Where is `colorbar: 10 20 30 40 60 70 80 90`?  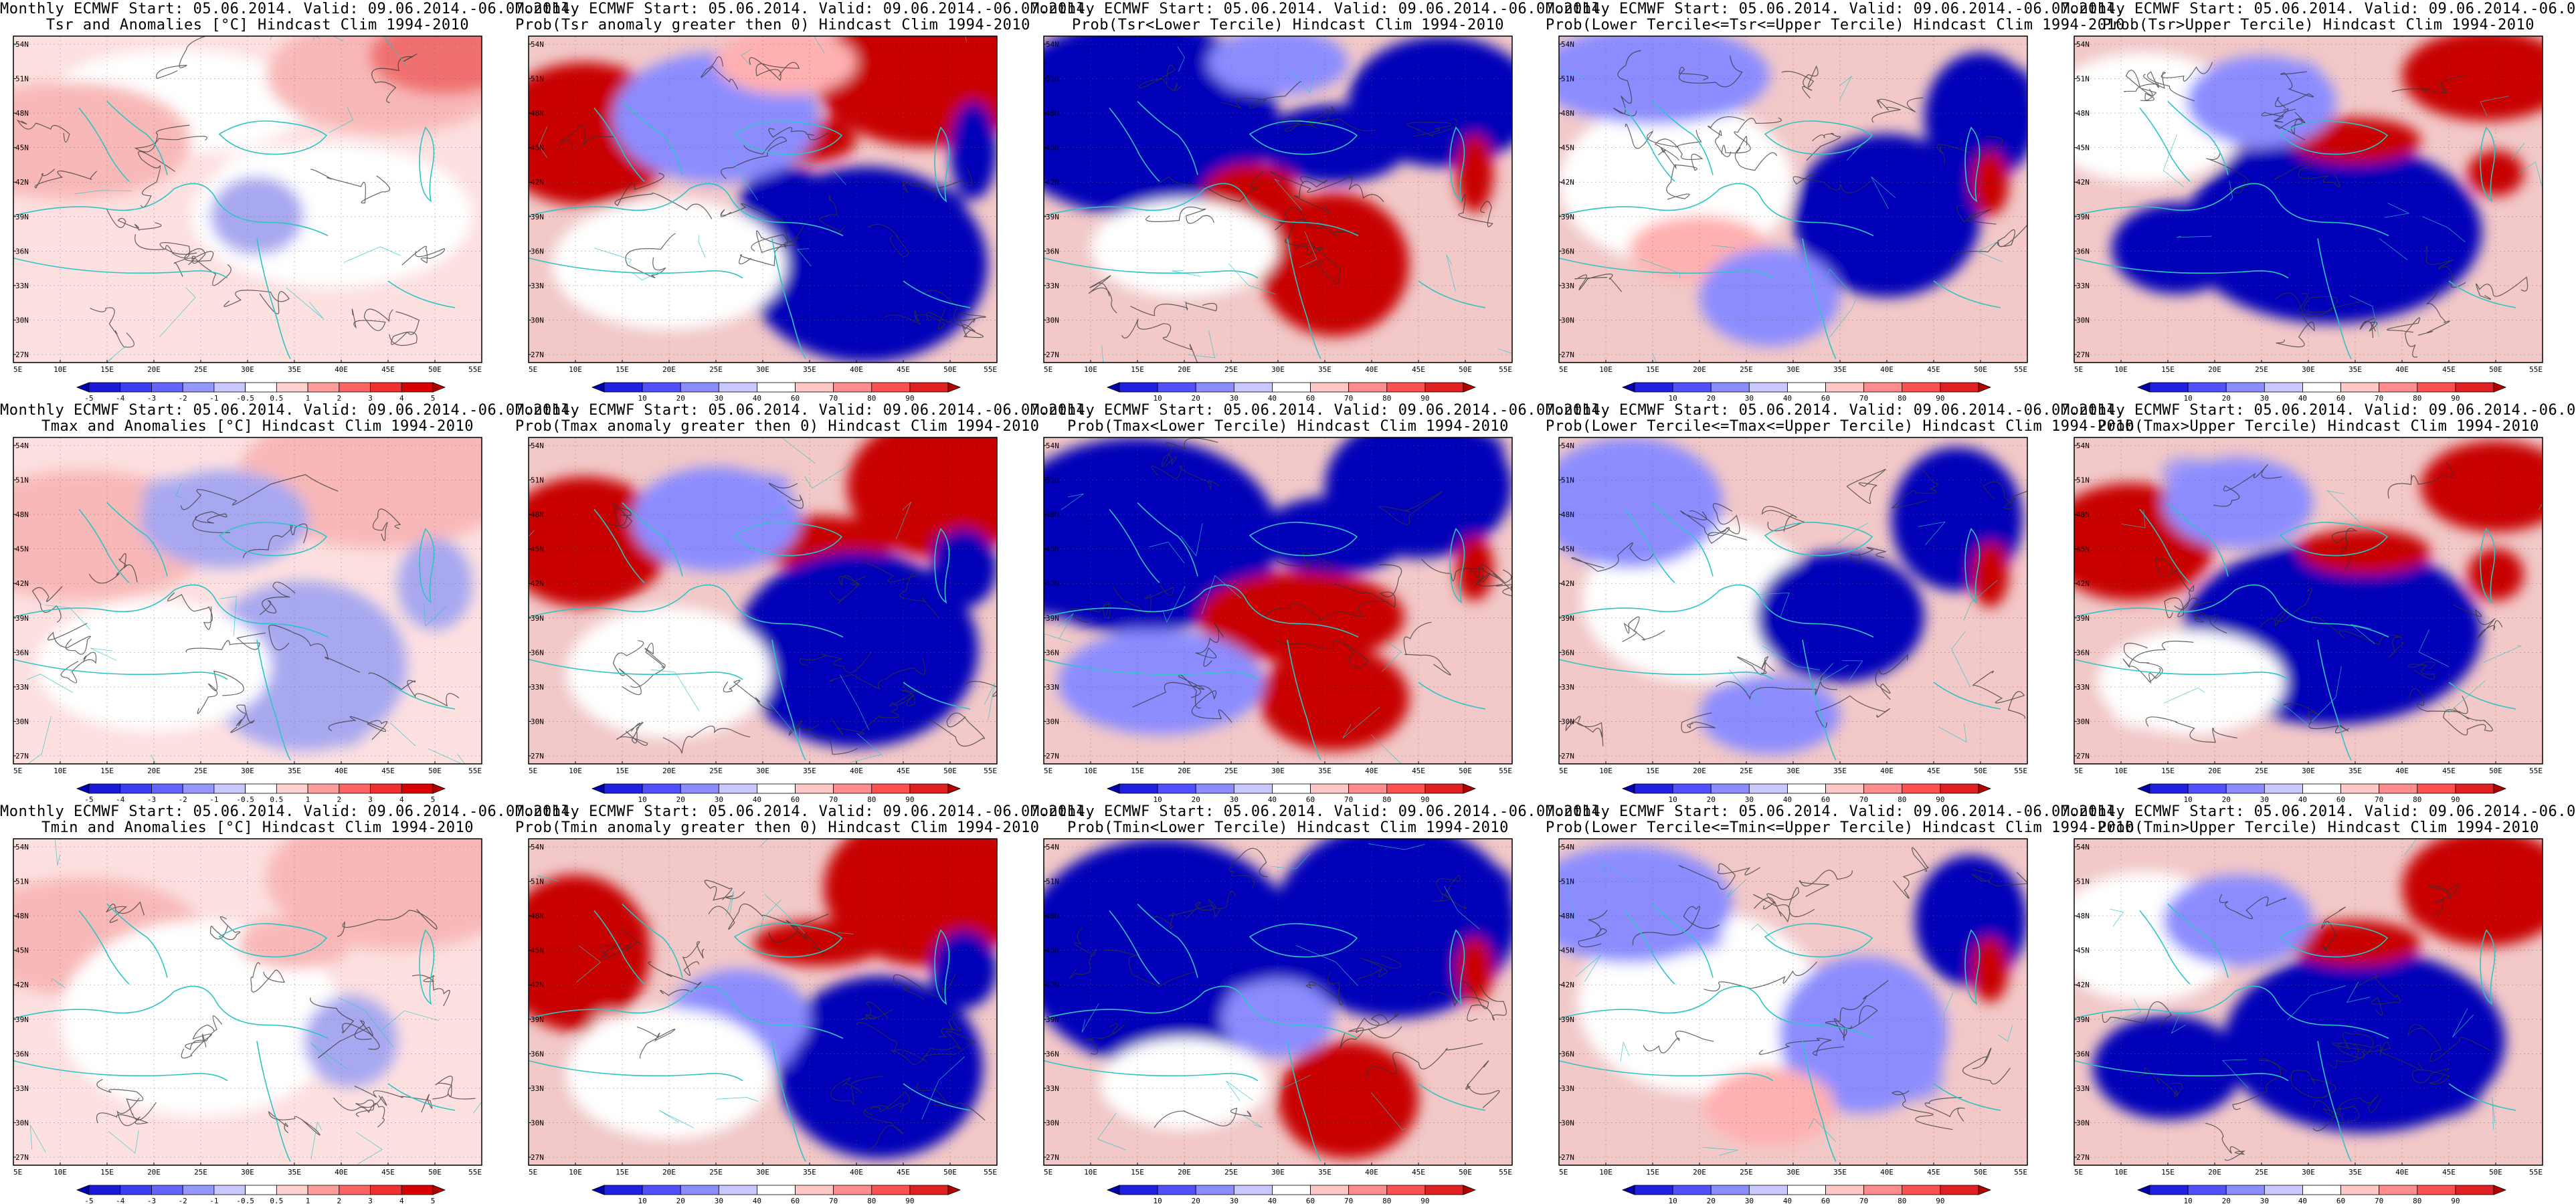 colorbar: 10 20 30 40 60 70 80 90 is located at coordinates (2321, 793).